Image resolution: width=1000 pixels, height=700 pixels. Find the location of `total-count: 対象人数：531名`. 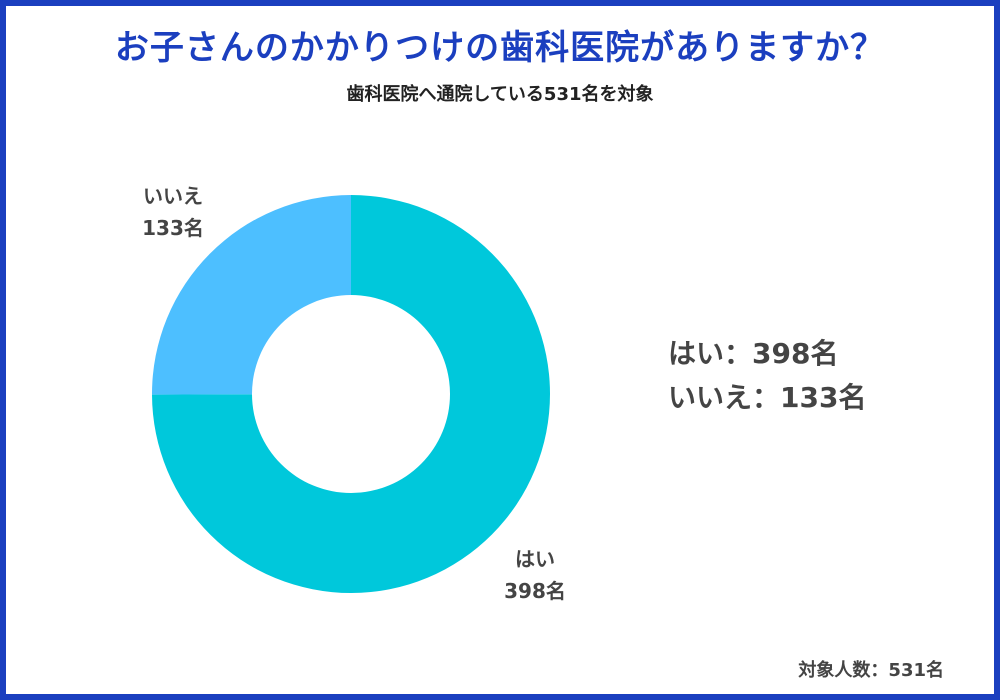

total-count: 対象人数：531名 is located at coordinates (871, 670).